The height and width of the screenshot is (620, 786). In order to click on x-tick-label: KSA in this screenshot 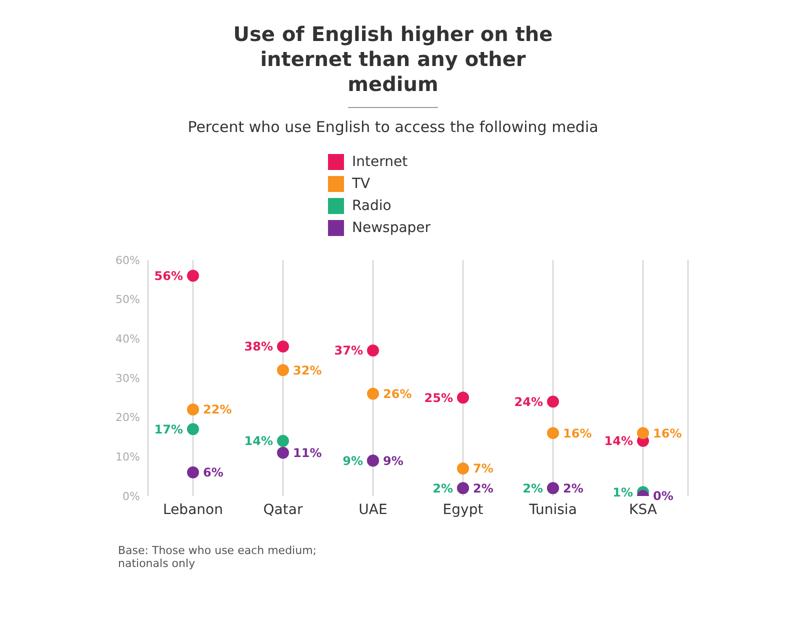, I will do `click(643, 510)`.